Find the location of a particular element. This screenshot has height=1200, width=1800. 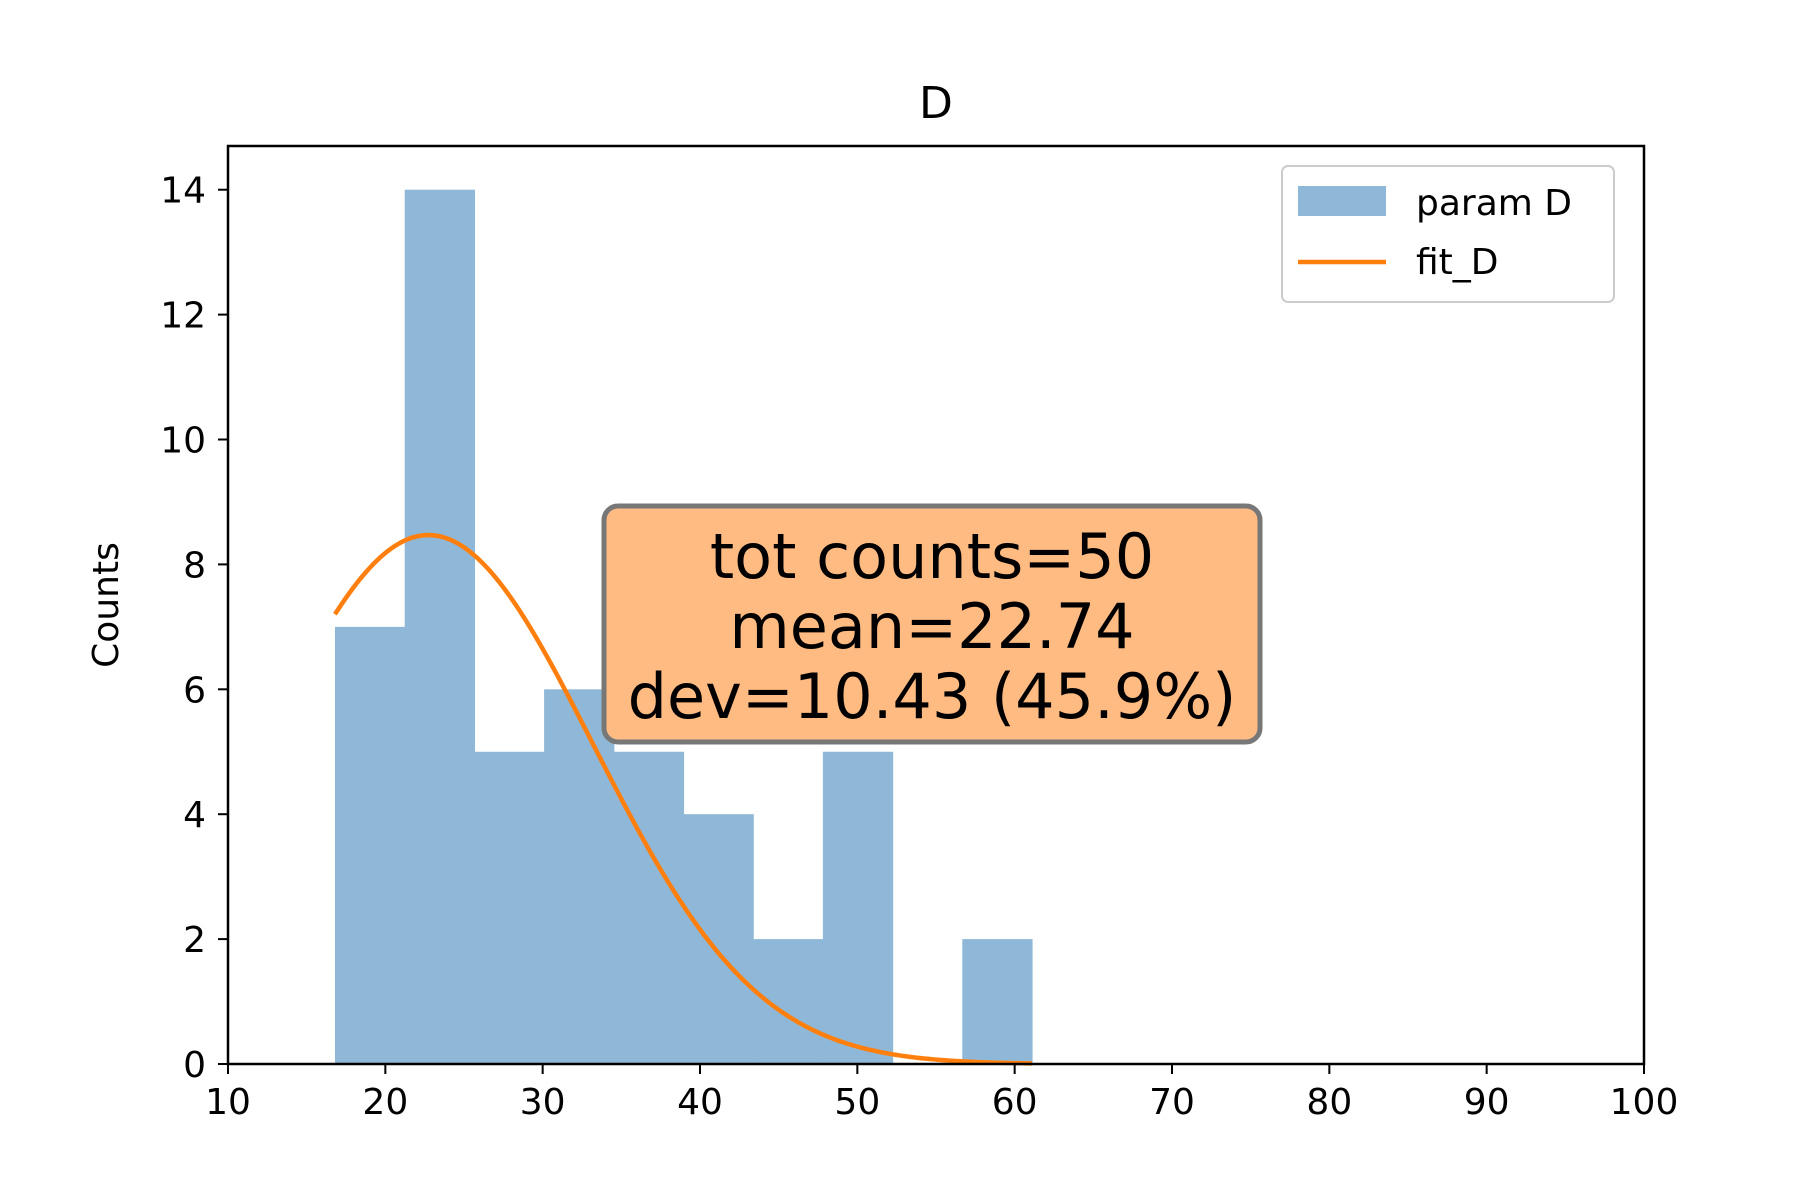

stats-annotation-box is located at coordinates (932, 624).